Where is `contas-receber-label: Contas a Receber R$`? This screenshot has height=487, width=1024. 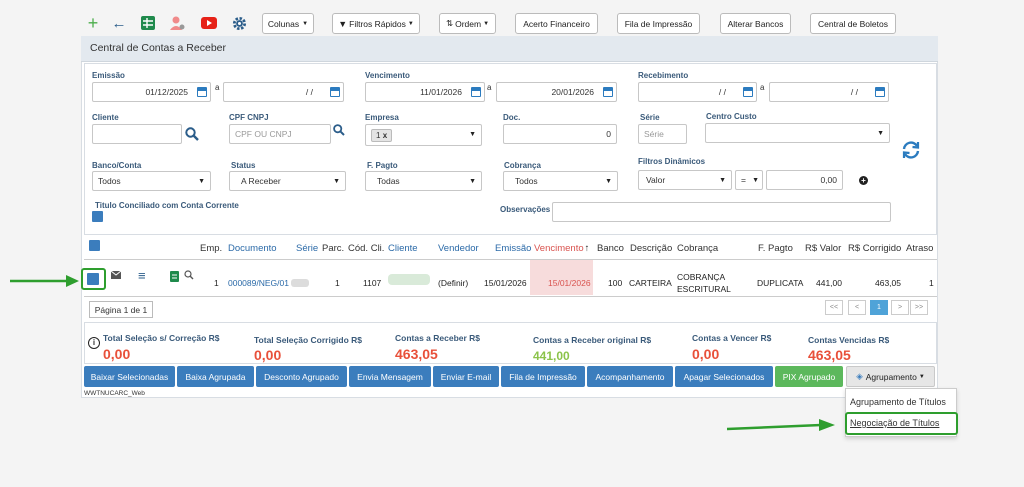 contas-receber-label: Contas a Receber R$ is located at coordinates (438, 338).